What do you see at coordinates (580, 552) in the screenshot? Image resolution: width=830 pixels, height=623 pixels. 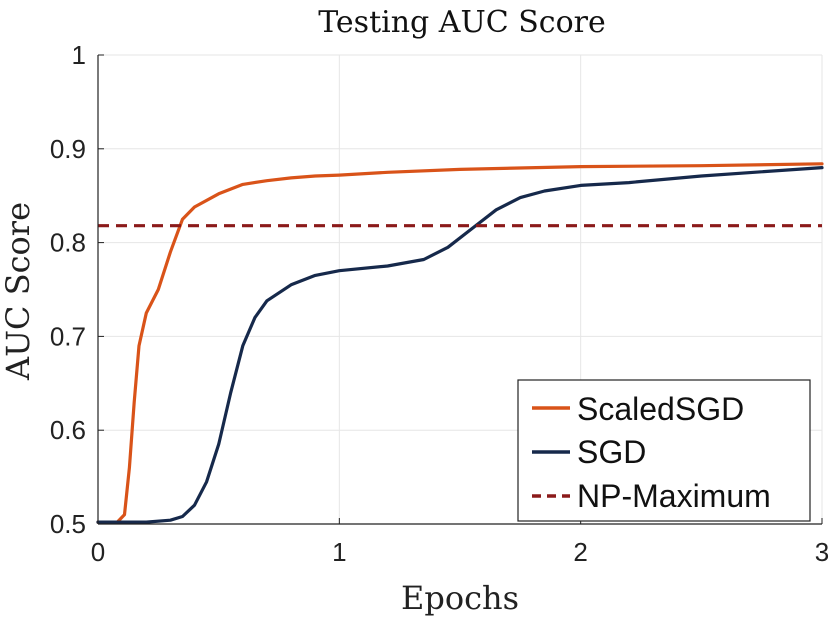 I see `x-tick-label: 2` at bounding box center [580, 552].